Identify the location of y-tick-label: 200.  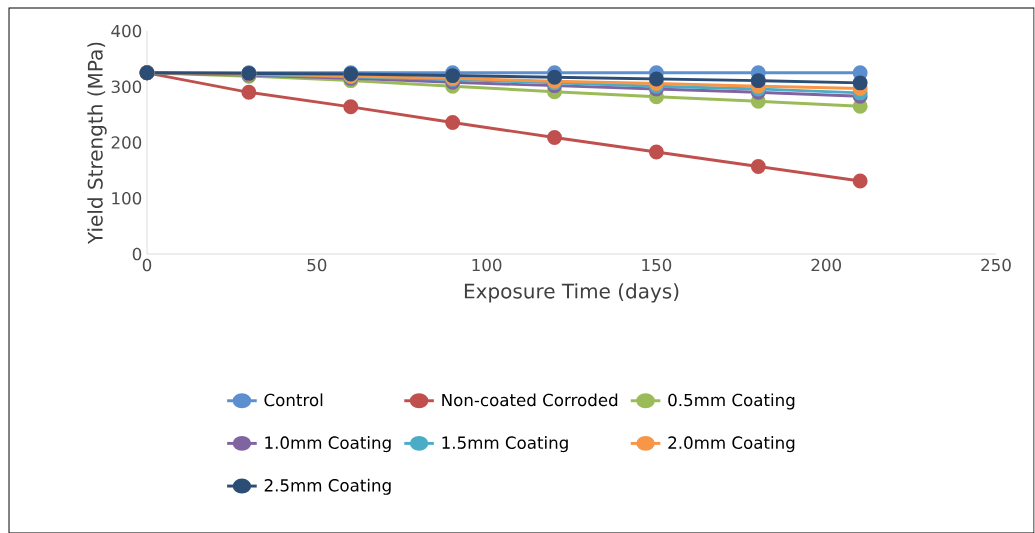
(126, 142).